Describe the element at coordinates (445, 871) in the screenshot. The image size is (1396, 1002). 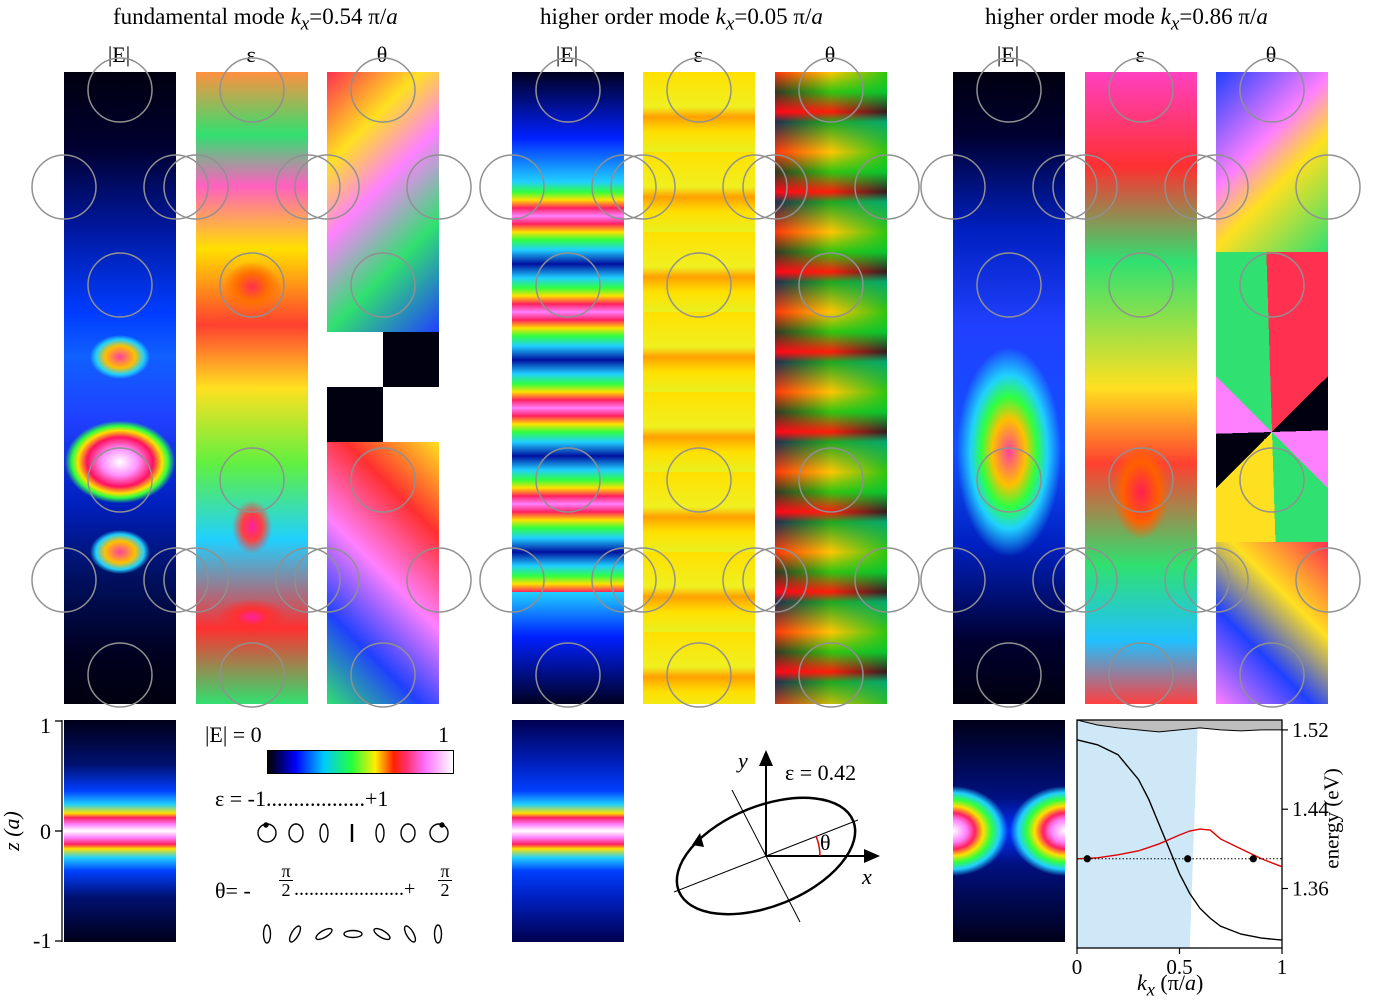
I see `theta-right-pi: π` at that location.